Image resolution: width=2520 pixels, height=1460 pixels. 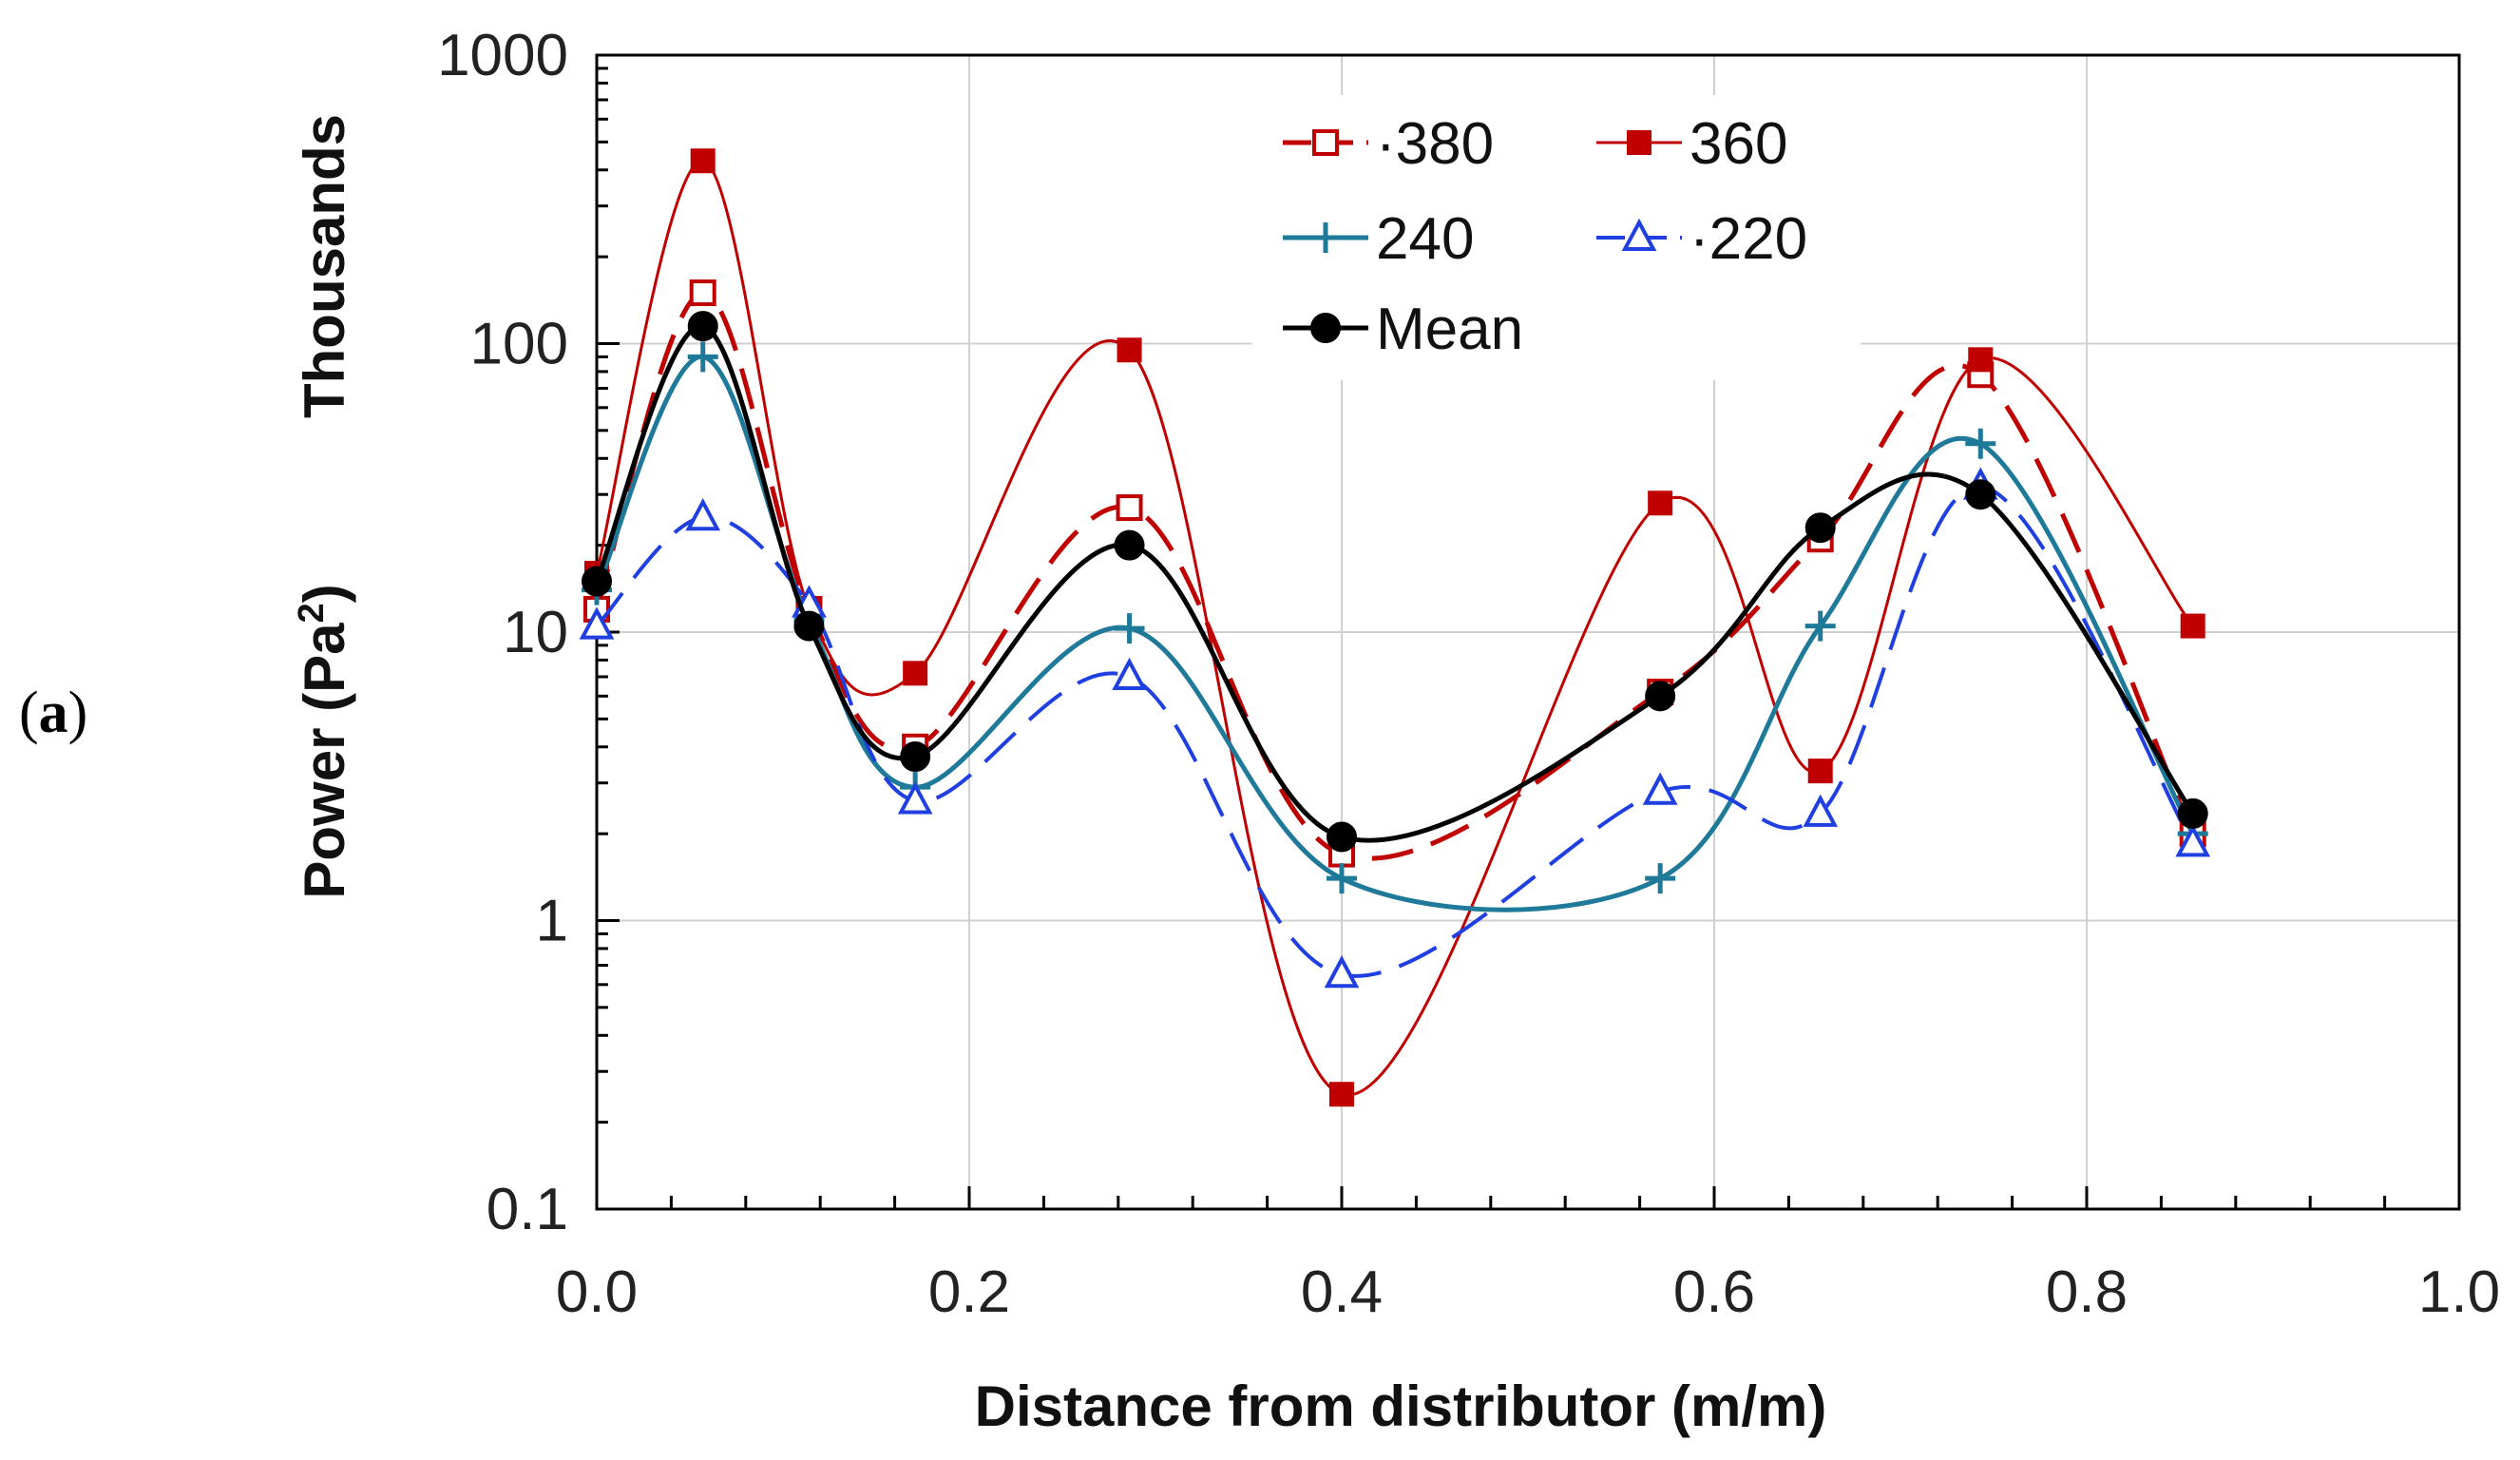 What do you see at coordinates (1425, 239) in the screenshot?
I see `legend-label: 240` at bounding box center [1425, 239].